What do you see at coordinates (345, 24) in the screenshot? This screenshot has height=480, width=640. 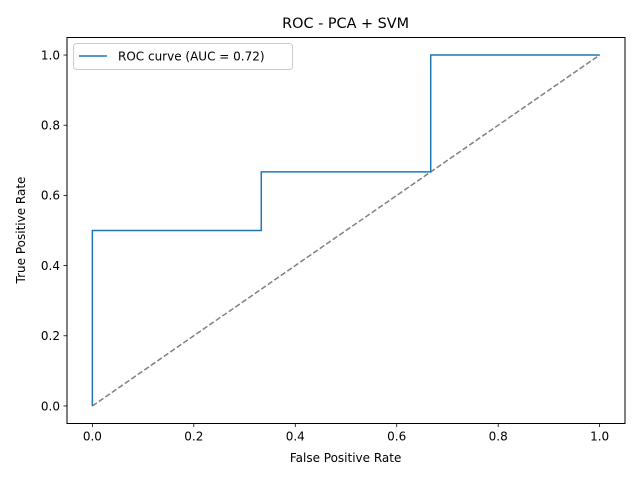 I see `chart-title: ROC - PCA + SVM` at bounding box center [345, 24].